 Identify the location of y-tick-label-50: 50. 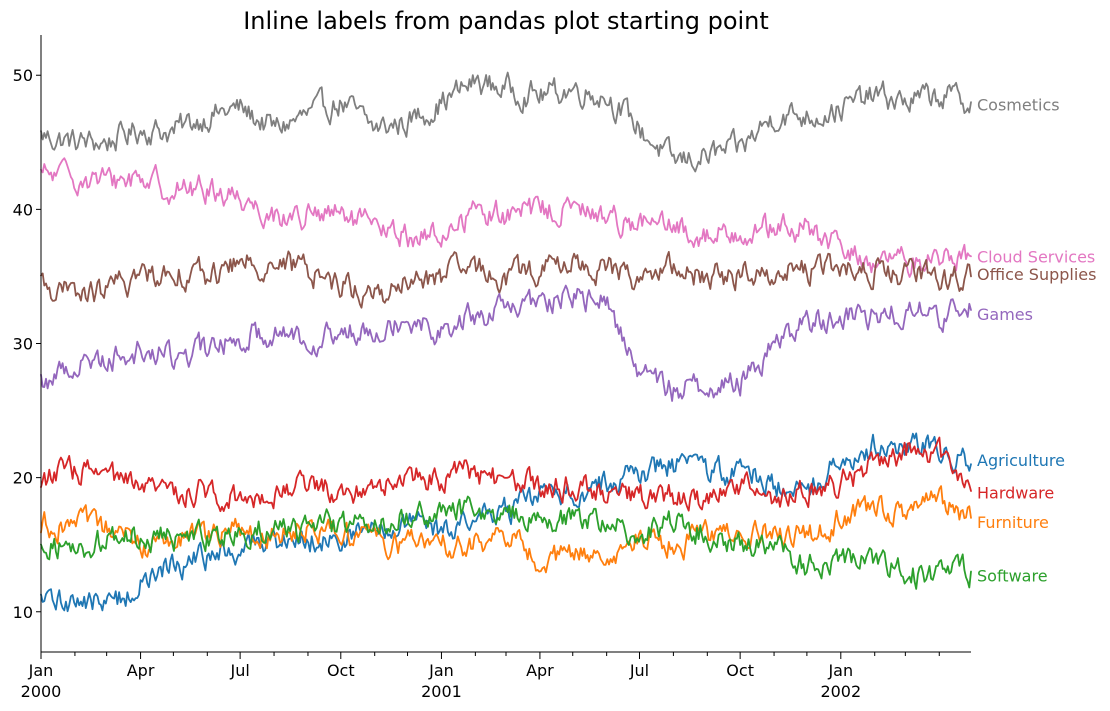
(23, 75).